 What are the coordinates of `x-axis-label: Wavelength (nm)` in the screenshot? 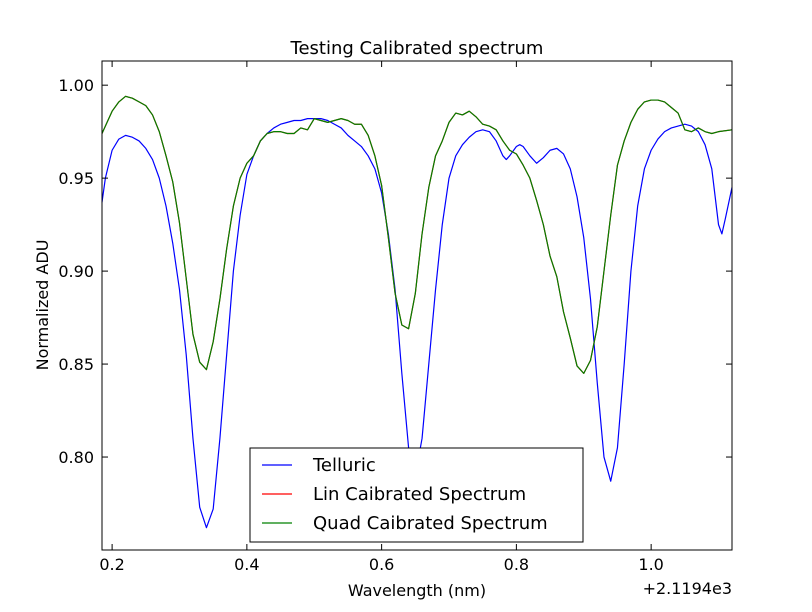 It's located at (417, 590).